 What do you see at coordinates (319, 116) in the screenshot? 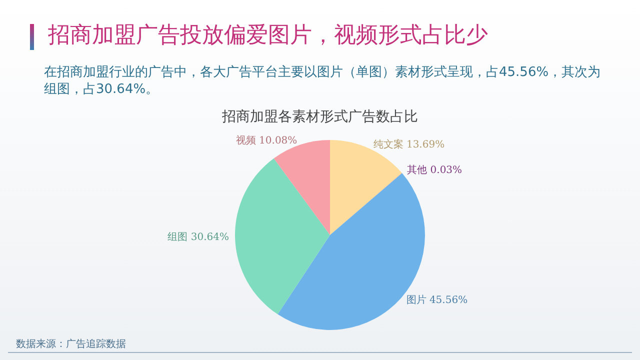
I see `text: 招商加盟各素材形式广告数占比` at bounding box center [319, 116].